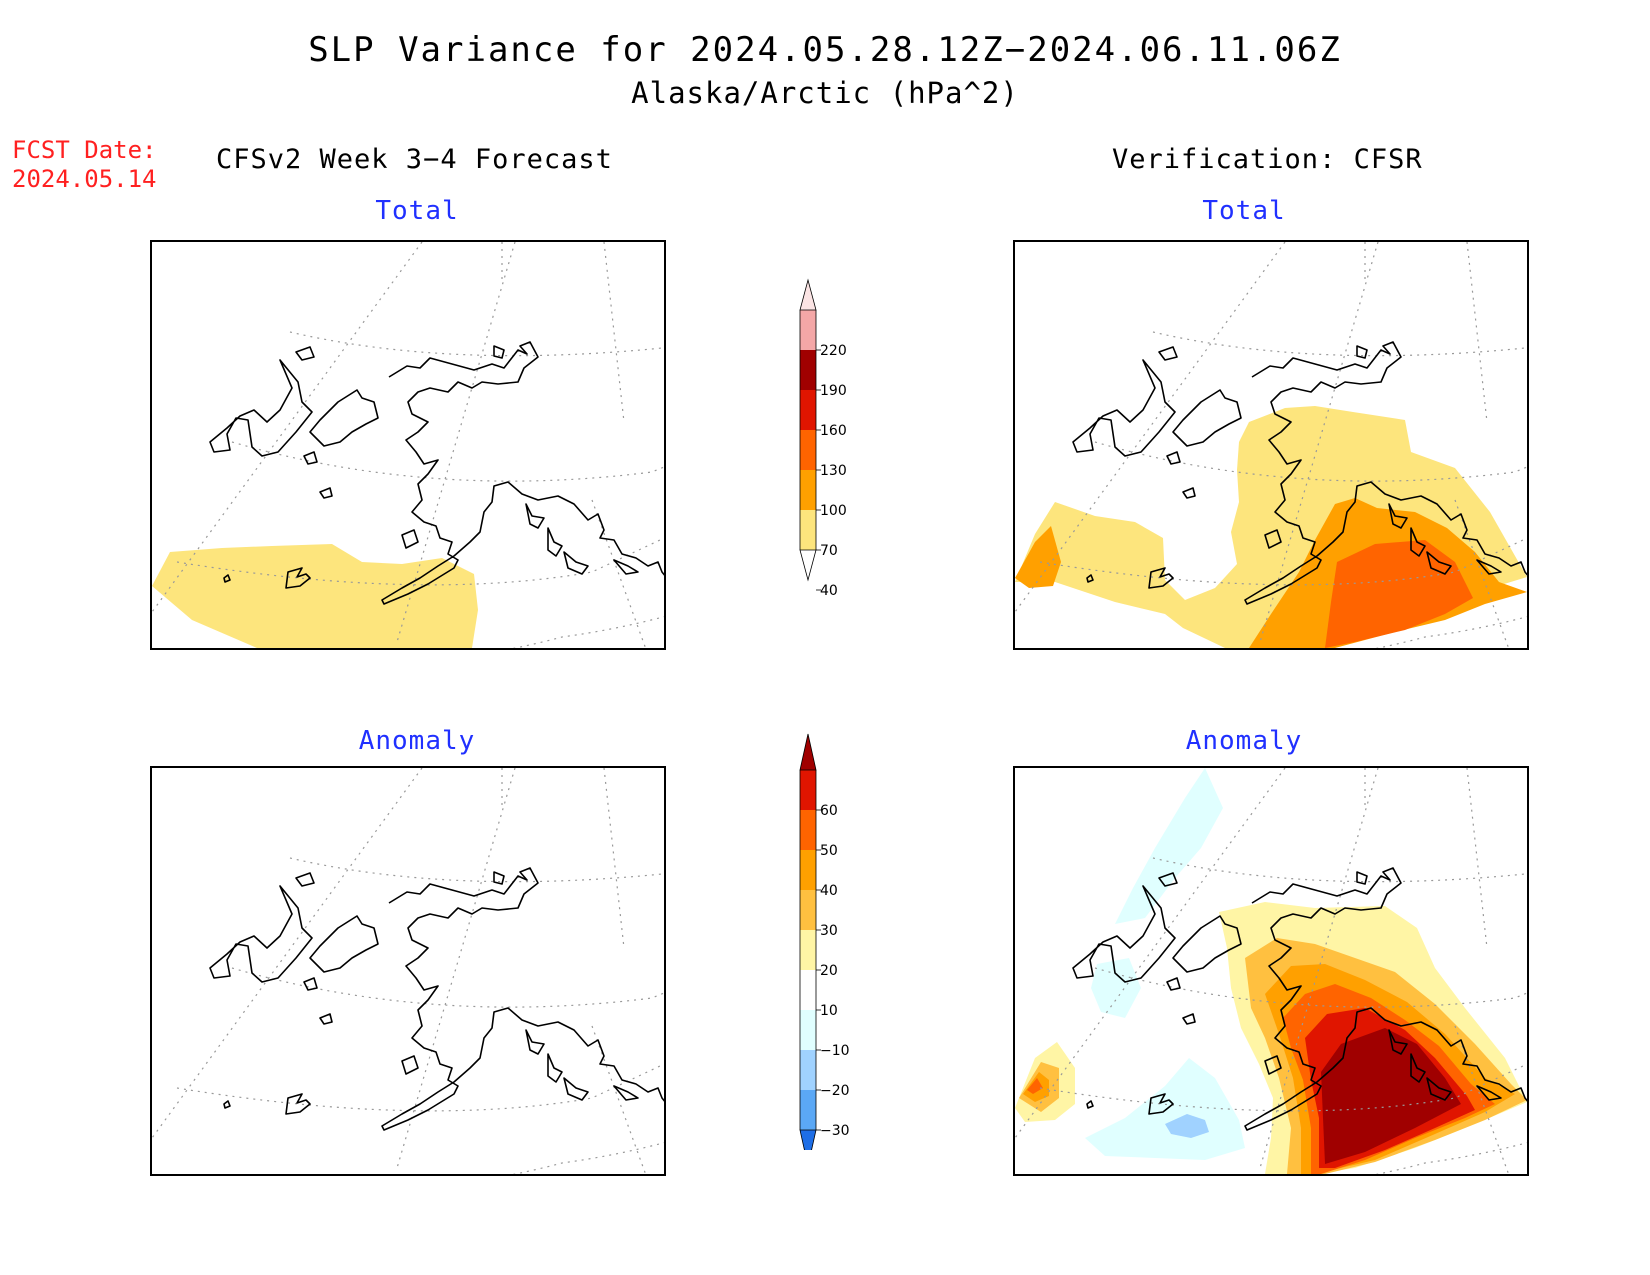 This screenshot has height=1275, width=1650. I want to click on verification-column-header: Verification: CFSR, so click(1267, 159).